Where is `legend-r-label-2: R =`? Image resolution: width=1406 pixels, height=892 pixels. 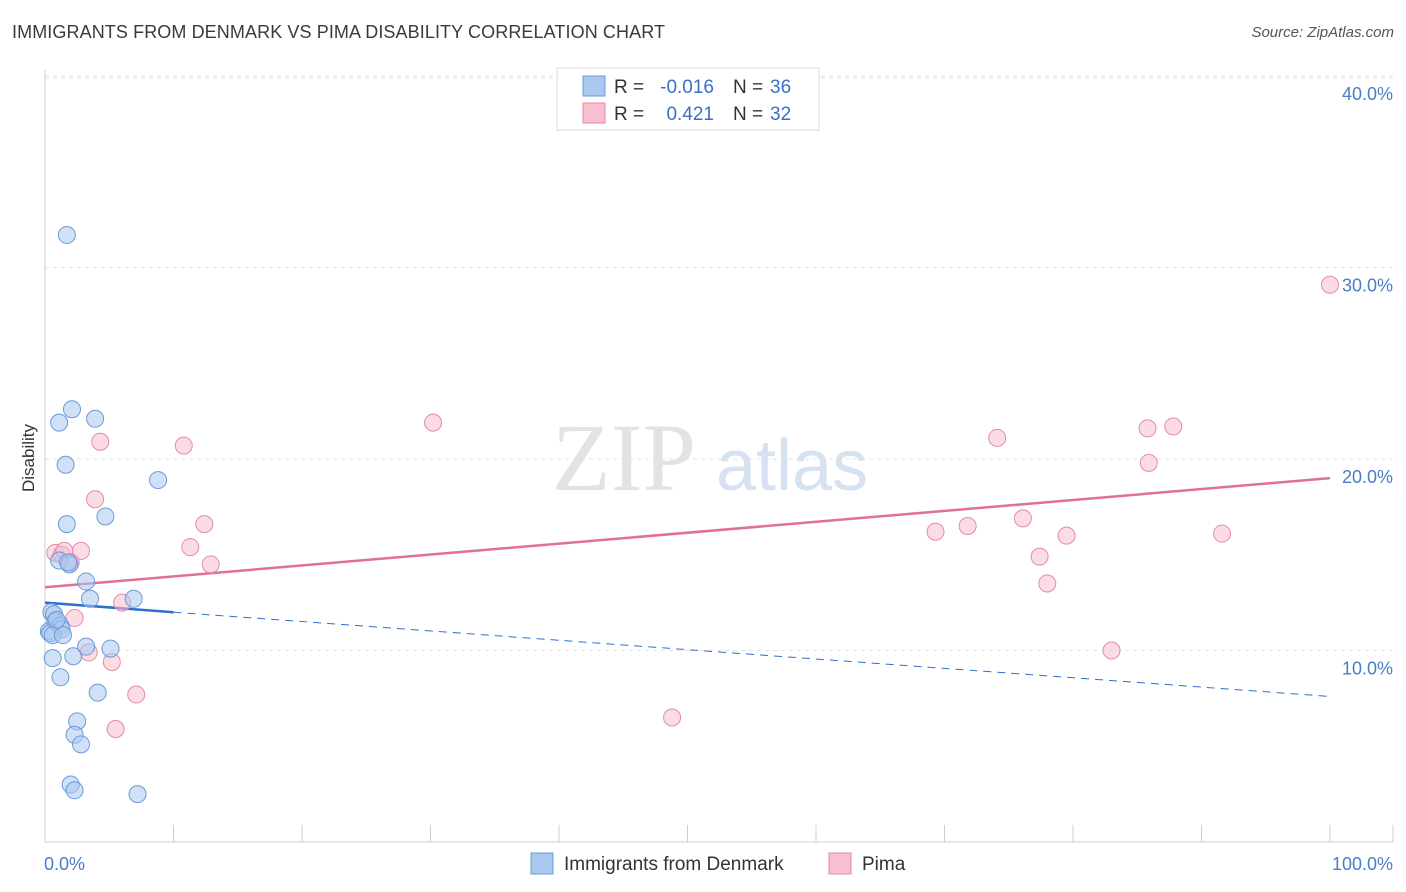
legend-r-label-2: R = is located at coordinates (629, 114).